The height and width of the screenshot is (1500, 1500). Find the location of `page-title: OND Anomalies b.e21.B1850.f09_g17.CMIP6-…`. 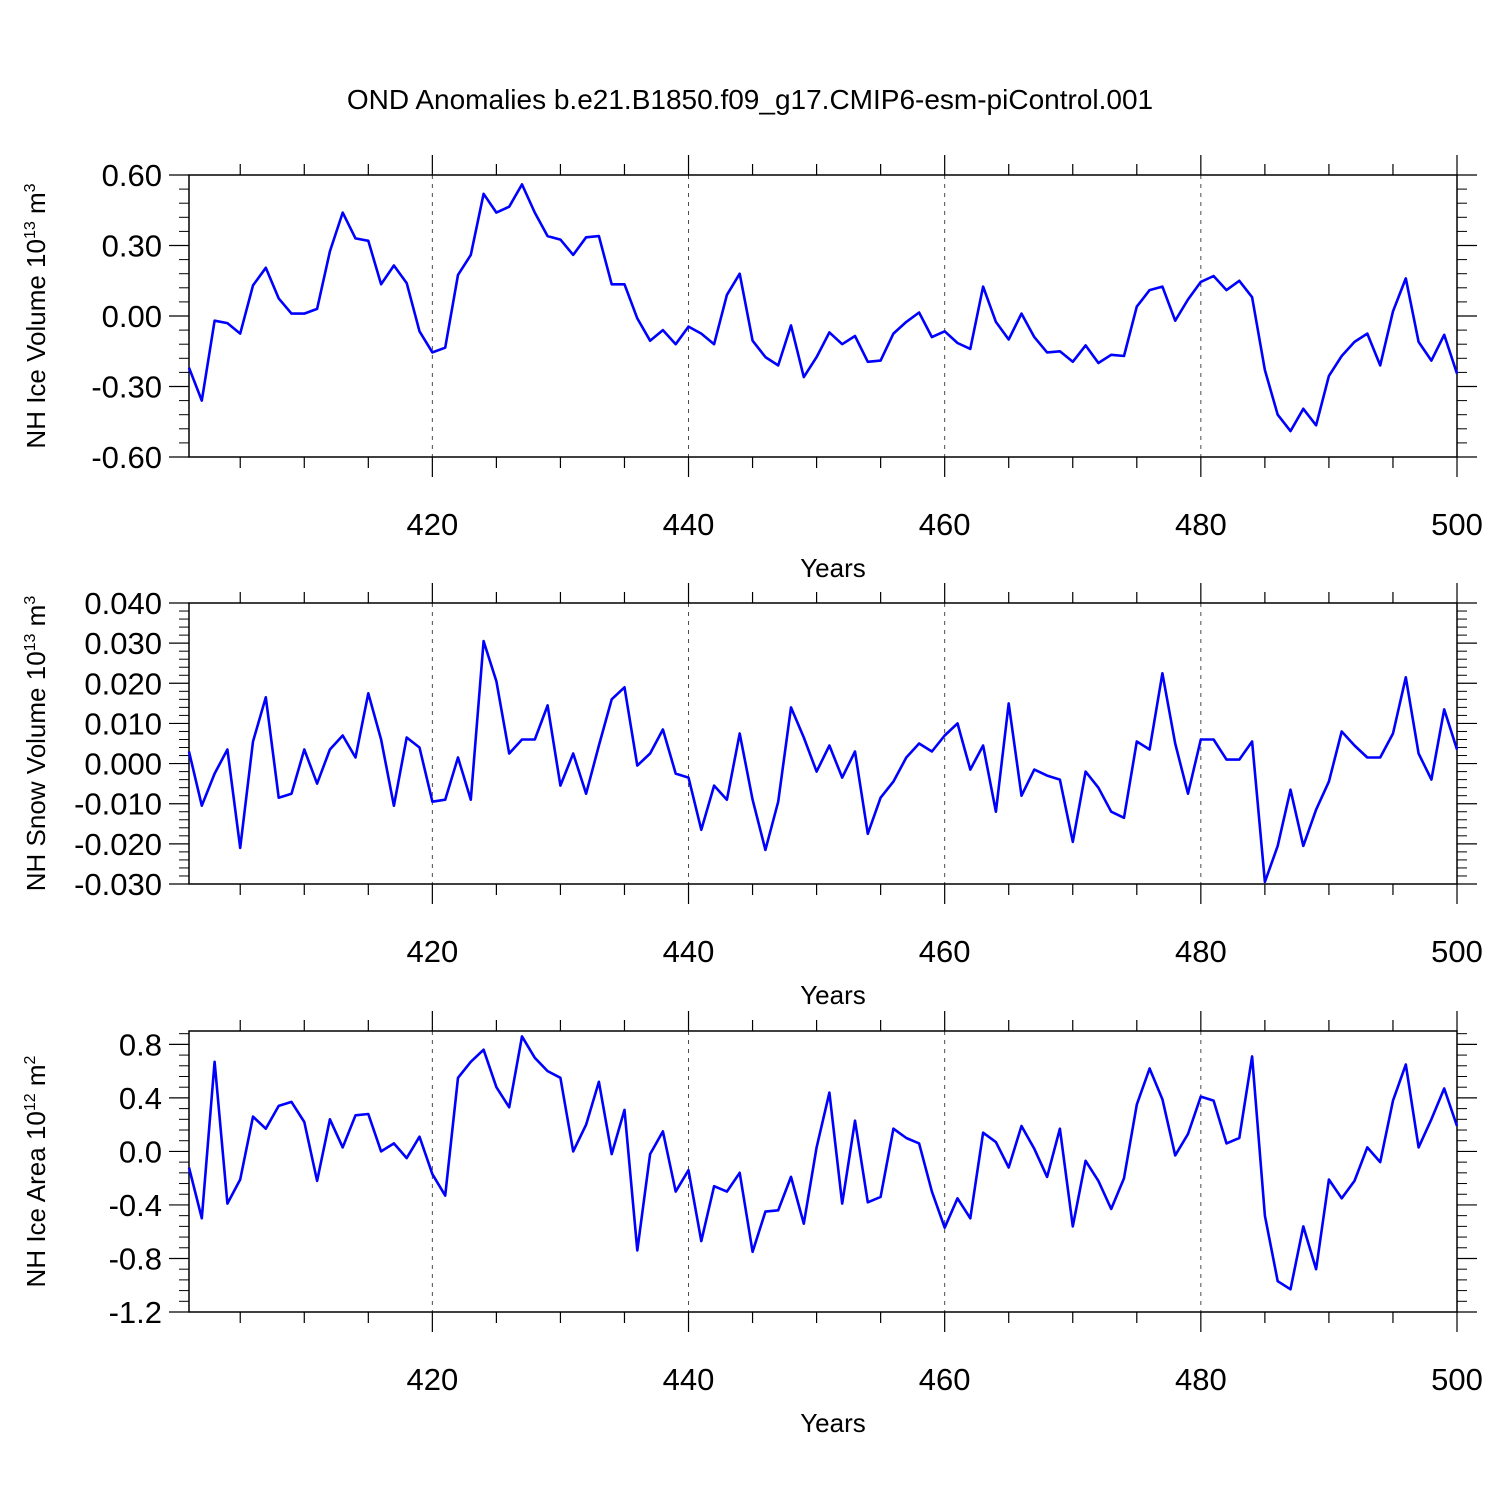

page-title: OND Anomalies b.e21.B1850.f09_g17.CMIP6-… is located at coordinates (750, 99).